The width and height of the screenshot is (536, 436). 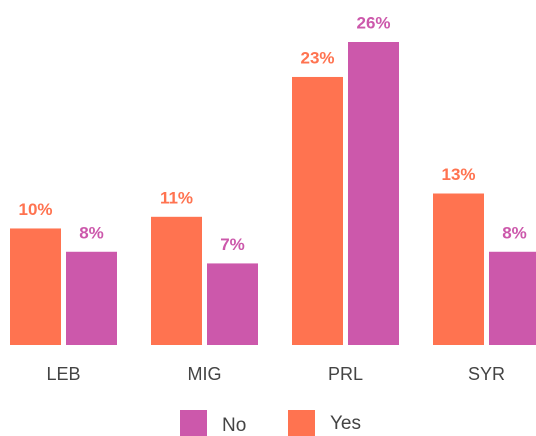 I want to click on data-label: 10%, so click(x=35, y=209).